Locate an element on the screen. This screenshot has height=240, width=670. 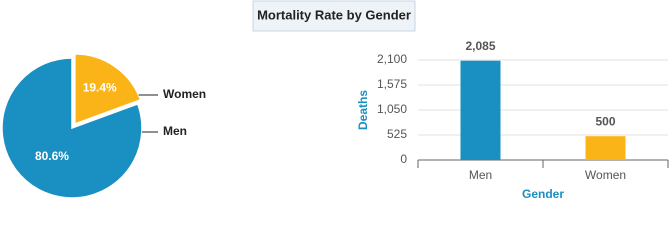
y-axis-label: Deaths is located at coordinates (363, 110).